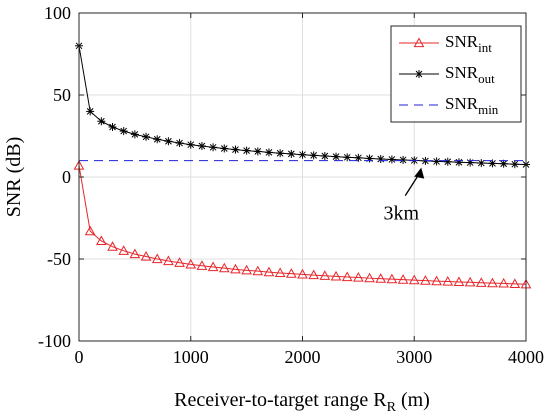 Image resolution: width=550 pixels, height=416 pixels. Describe the element at coordinates (62, 95) in the screenshot. I see `y-tick-label: 50` at that location.